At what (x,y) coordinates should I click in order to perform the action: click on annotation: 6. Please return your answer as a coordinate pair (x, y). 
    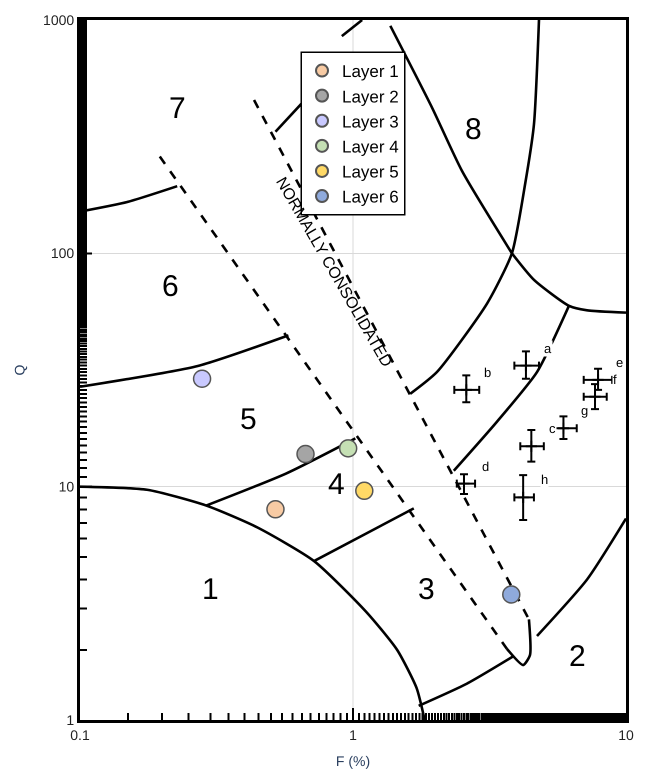
    Looking at the image, I should click on (170, 286).